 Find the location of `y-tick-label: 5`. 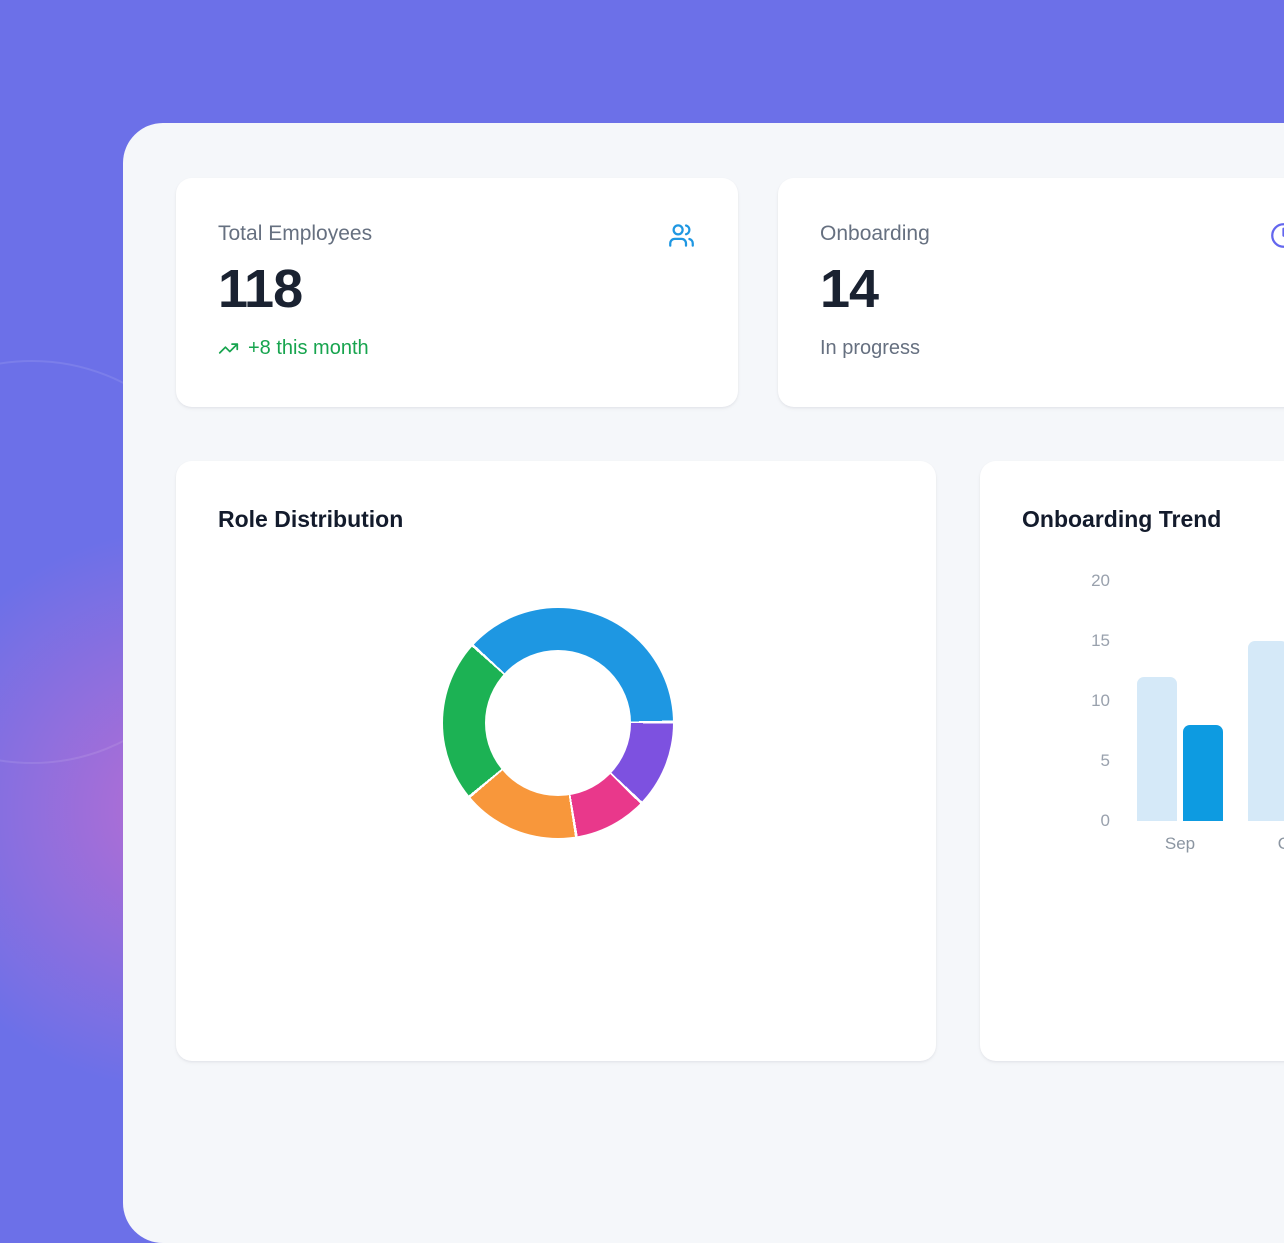

y-tick-label: 5 is located at coordinates (1105, 760).